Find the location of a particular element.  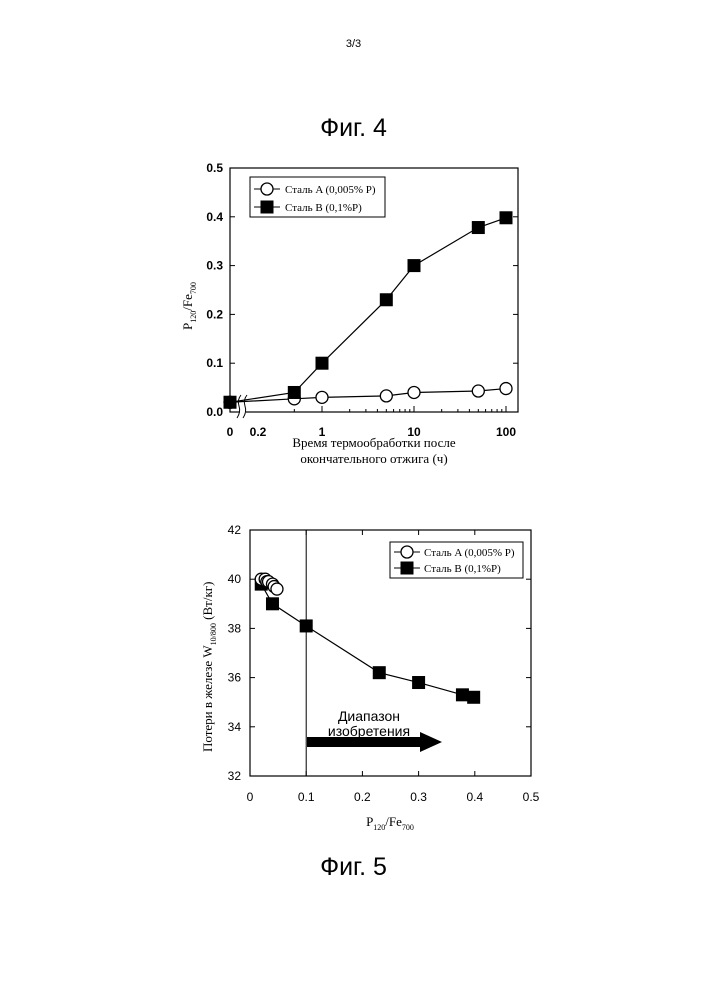

data-point-steel-a is located at coordinates (277, 589).